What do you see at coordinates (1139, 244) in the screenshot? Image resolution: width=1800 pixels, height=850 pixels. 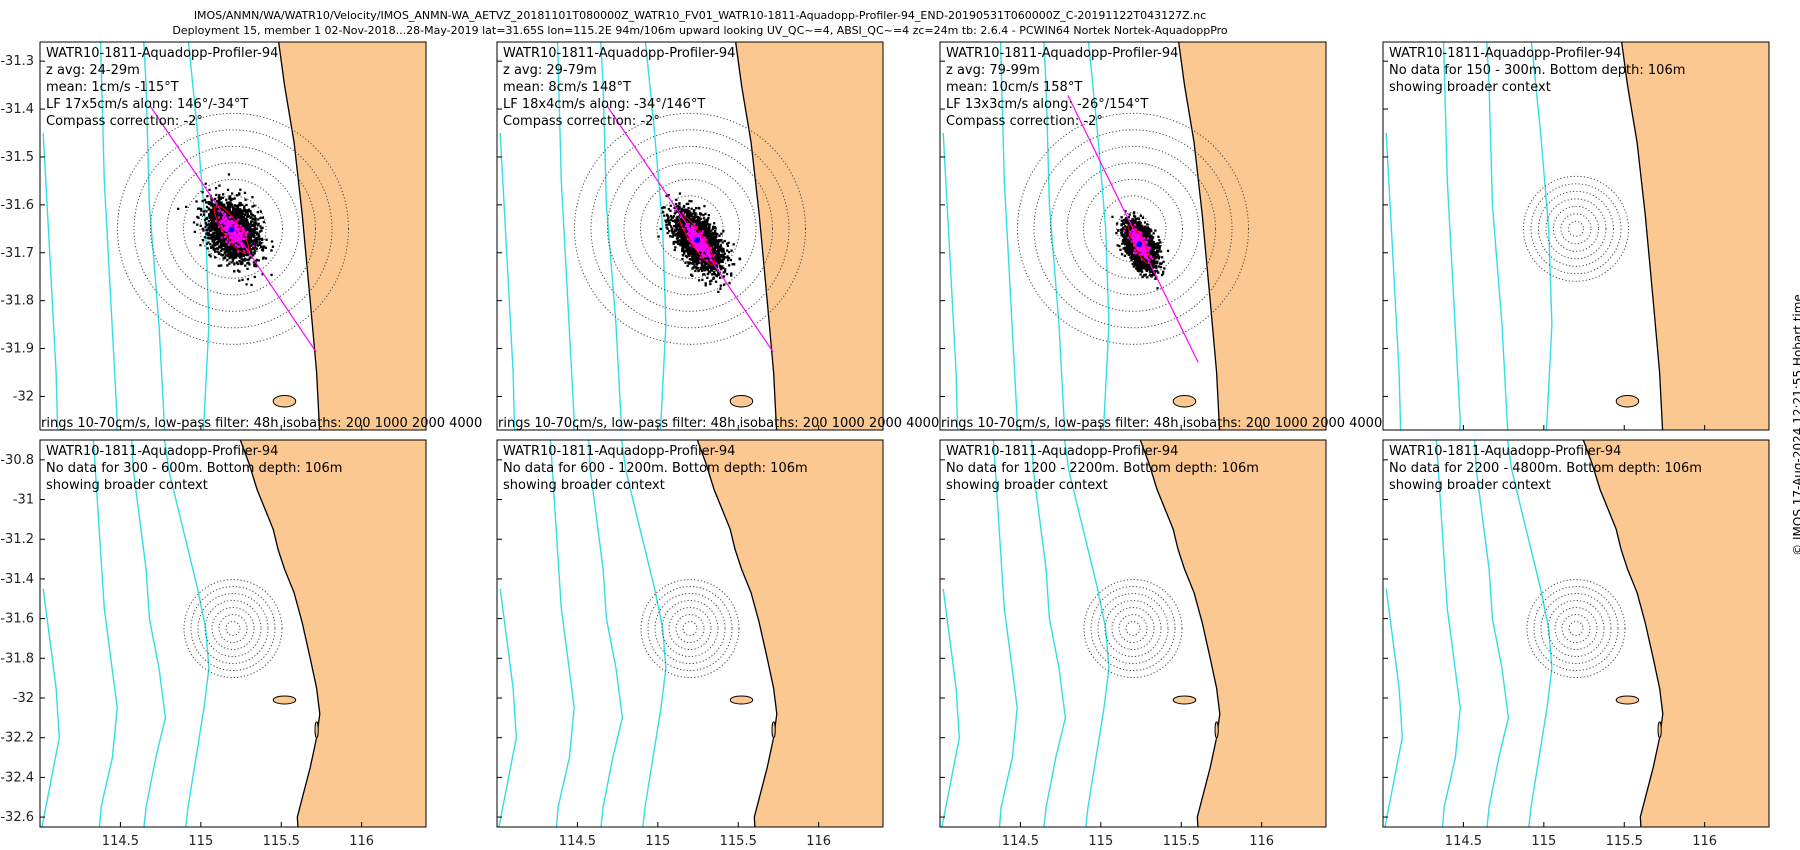 I see `mean-current-marker` at bounding box center [1139, 244].